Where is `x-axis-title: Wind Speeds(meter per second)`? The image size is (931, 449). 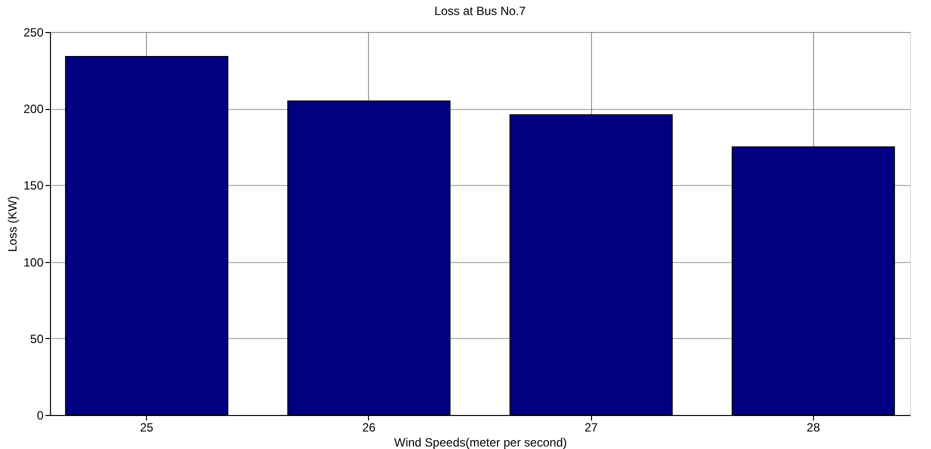
x-axis-title: Wind Speeds(meter per second) is located at coordinates (480, 442).